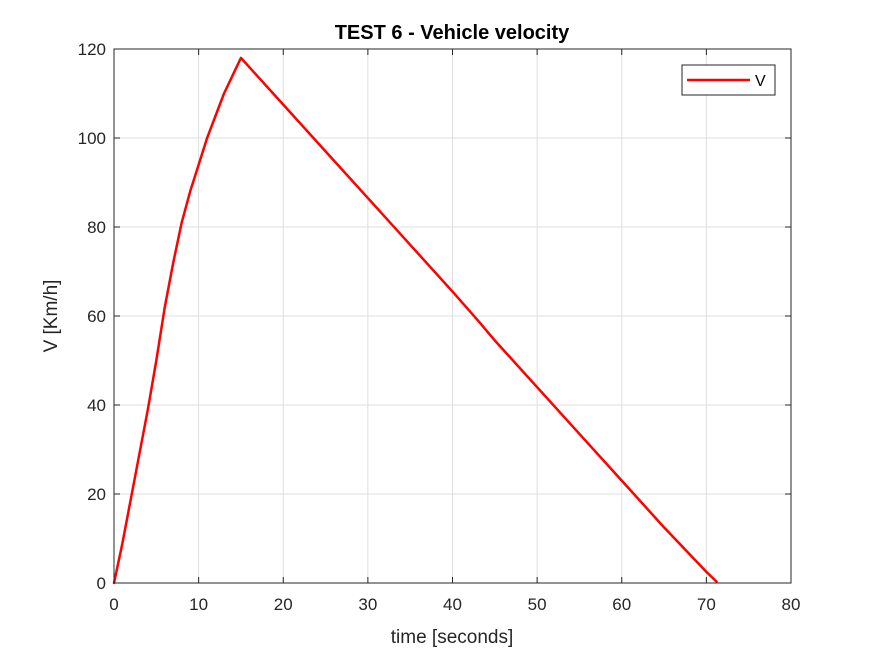  Describe the element at coordinates (198, 604) in the screenshot. I see `x-tick-label: 10` at that location.